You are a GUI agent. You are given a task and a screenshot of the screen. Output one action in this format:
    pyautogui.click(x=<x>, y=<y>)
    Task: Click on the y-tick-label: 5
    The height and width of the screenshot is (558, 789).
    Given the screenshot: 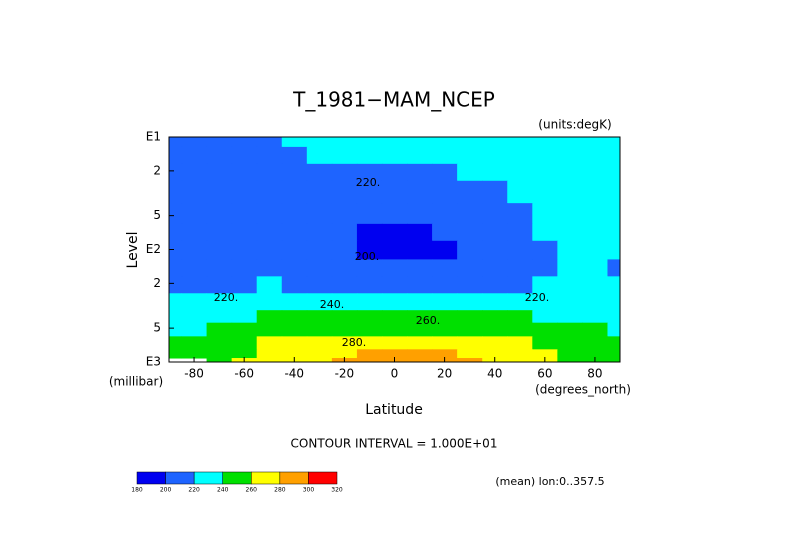 What is the action you would take?
    pyautogui.click(x=157, y=215)
    